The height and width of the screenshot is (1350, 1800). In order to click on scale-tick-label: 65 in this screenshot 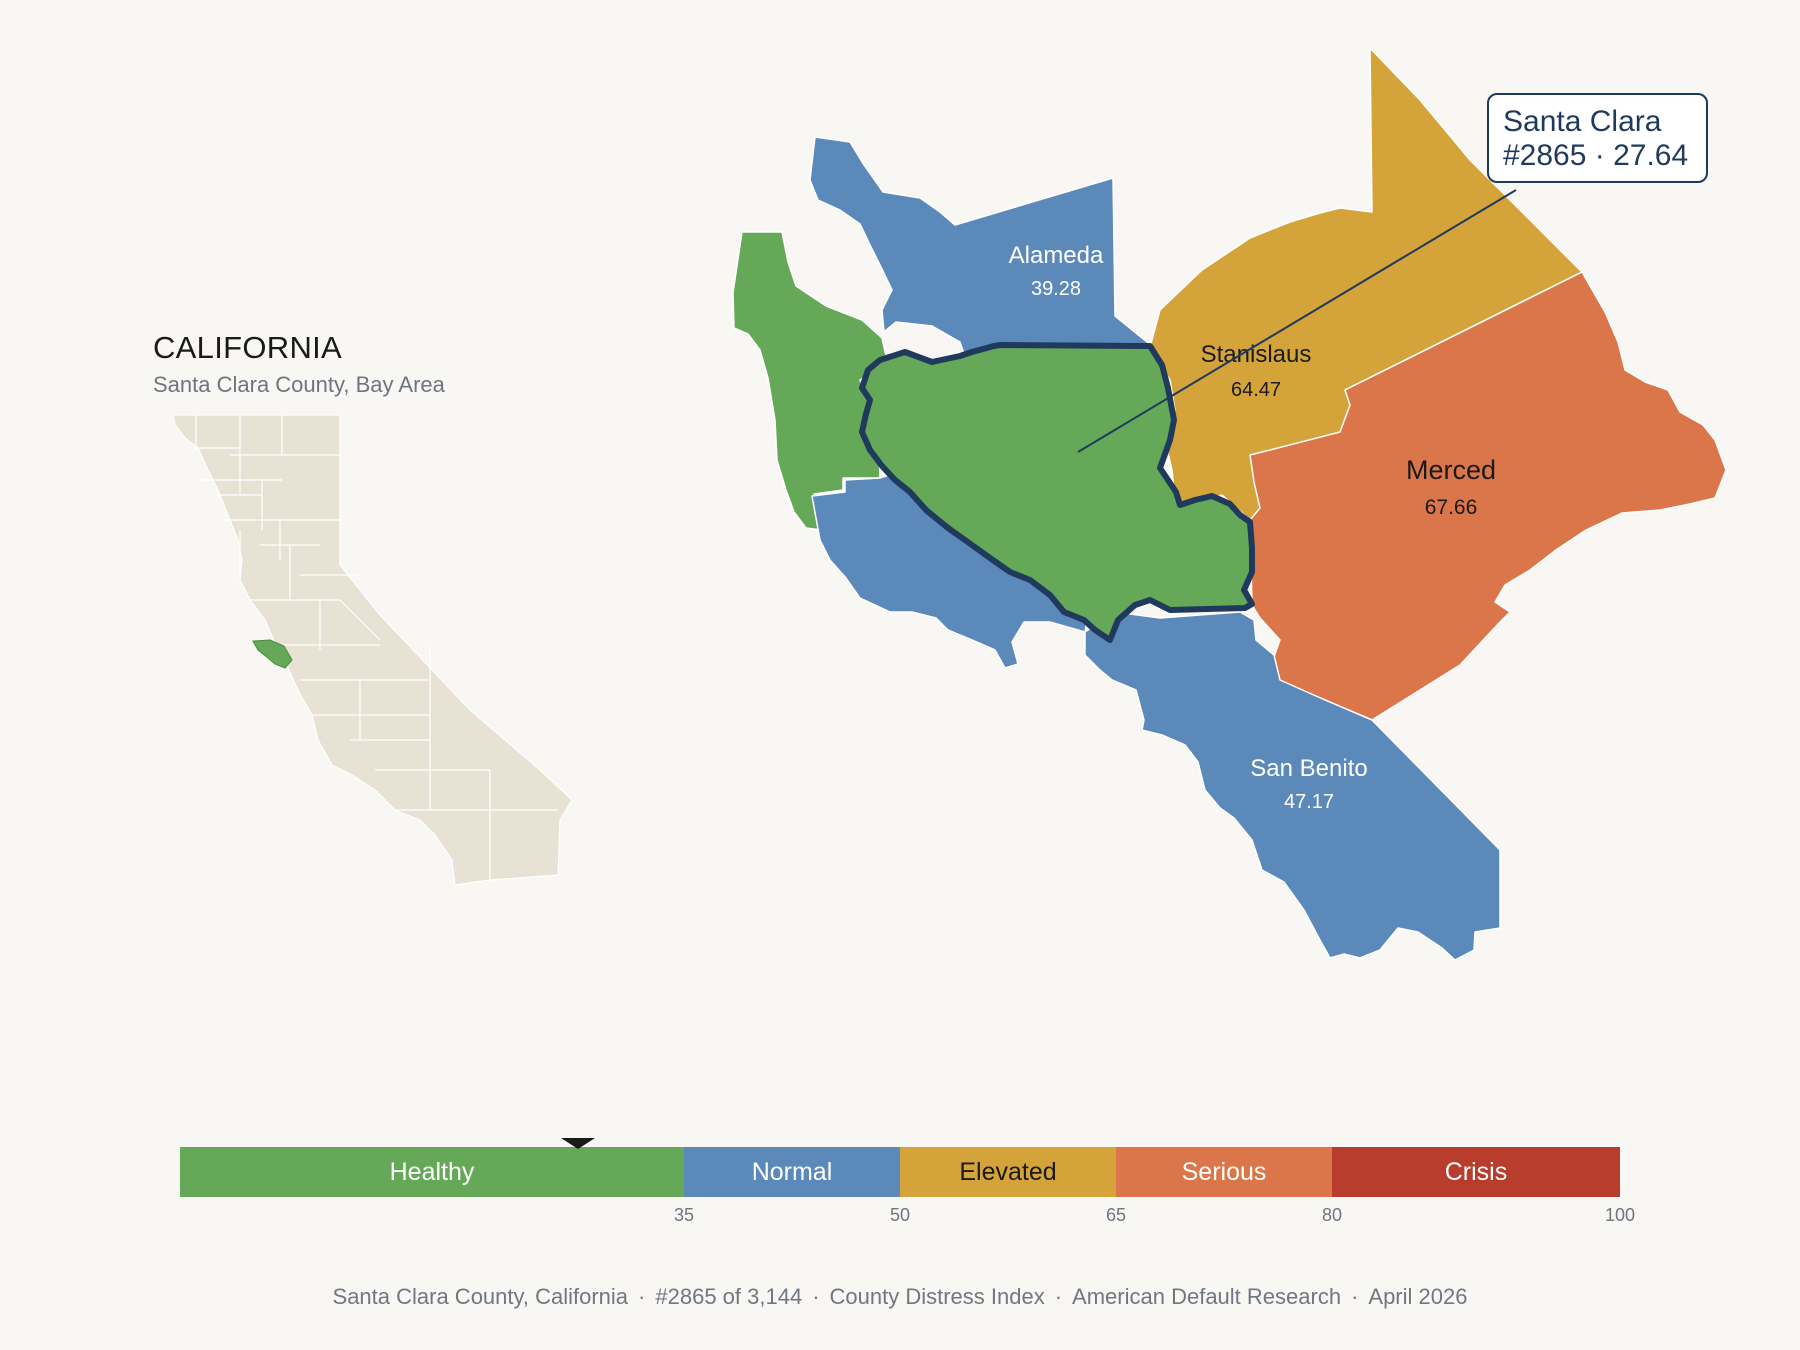, I will do `click(1116, 1215)`.